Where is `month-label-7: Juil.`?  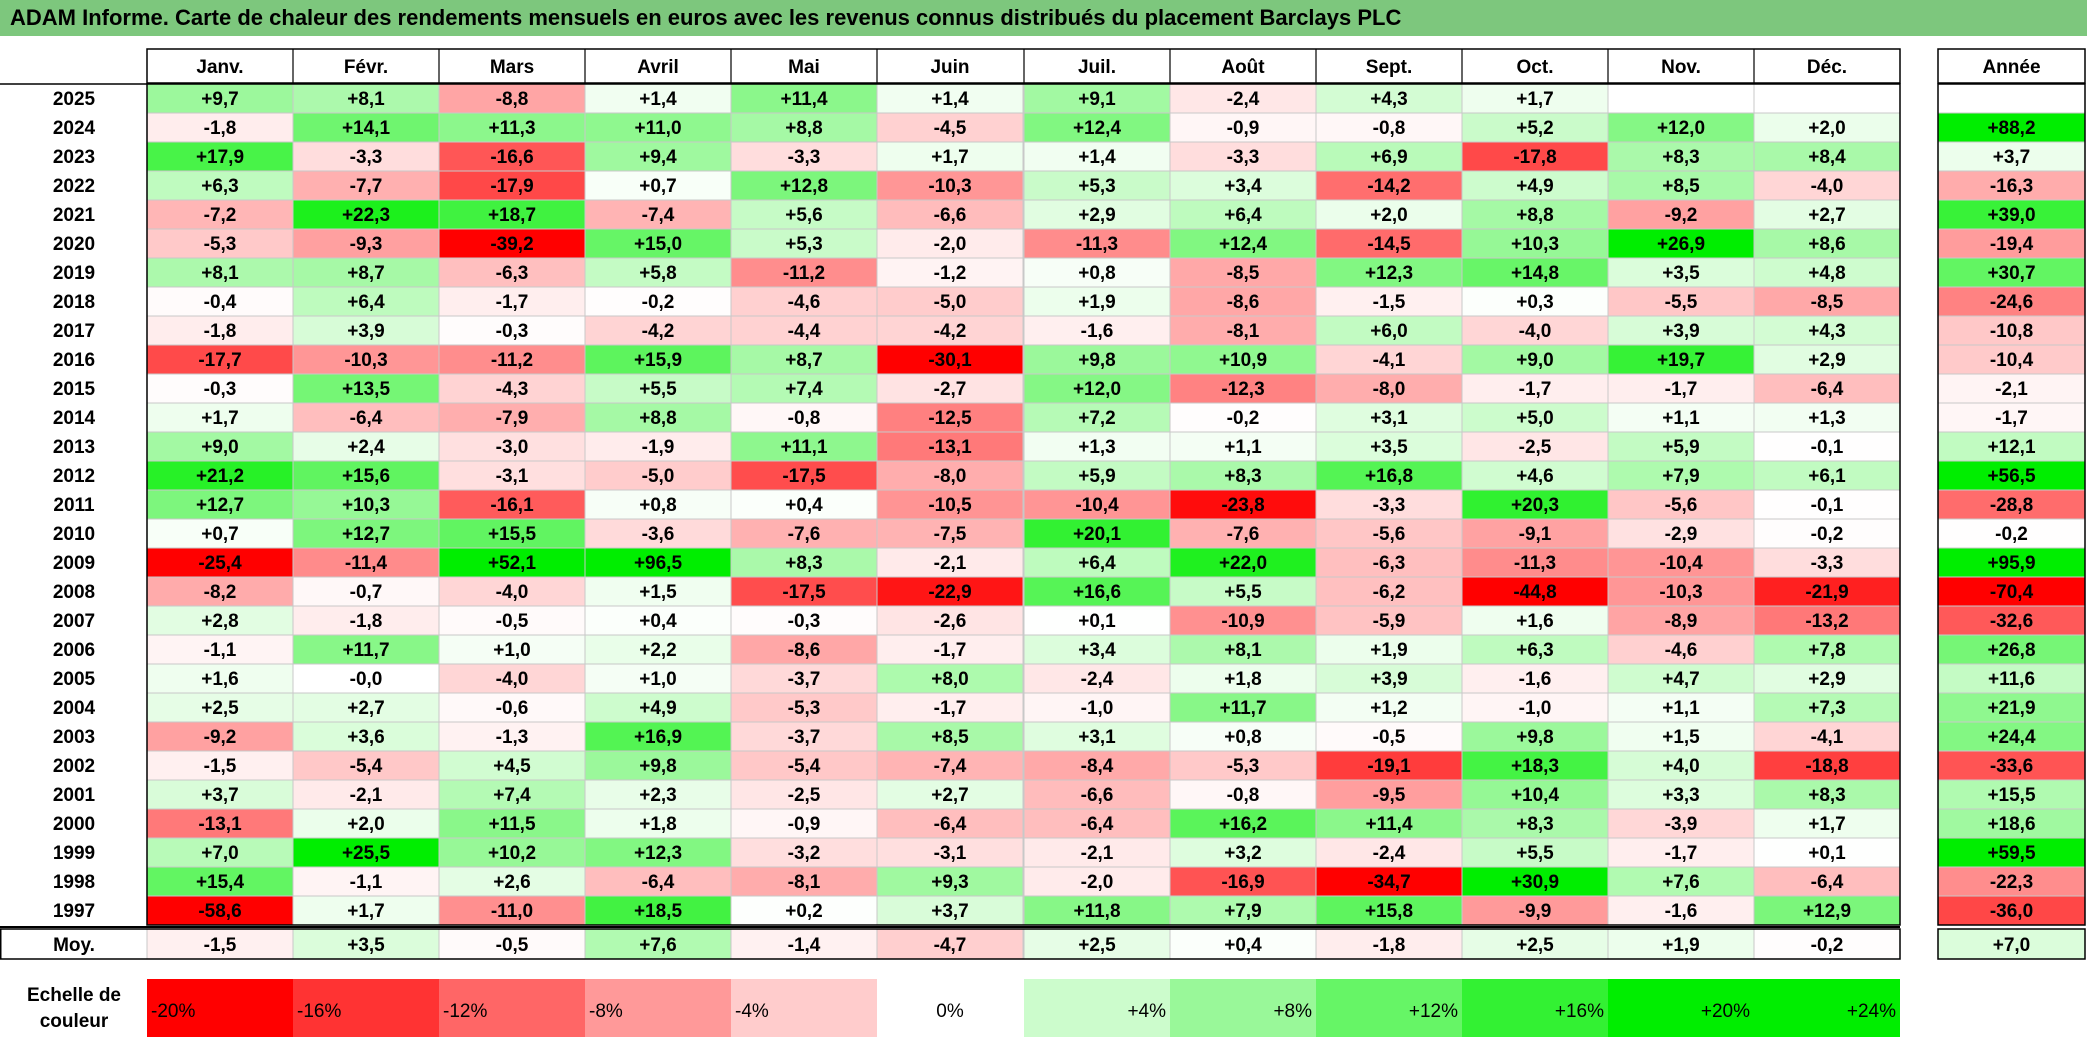 month-label-7: Juil. is located at coordinates (1097, 67).